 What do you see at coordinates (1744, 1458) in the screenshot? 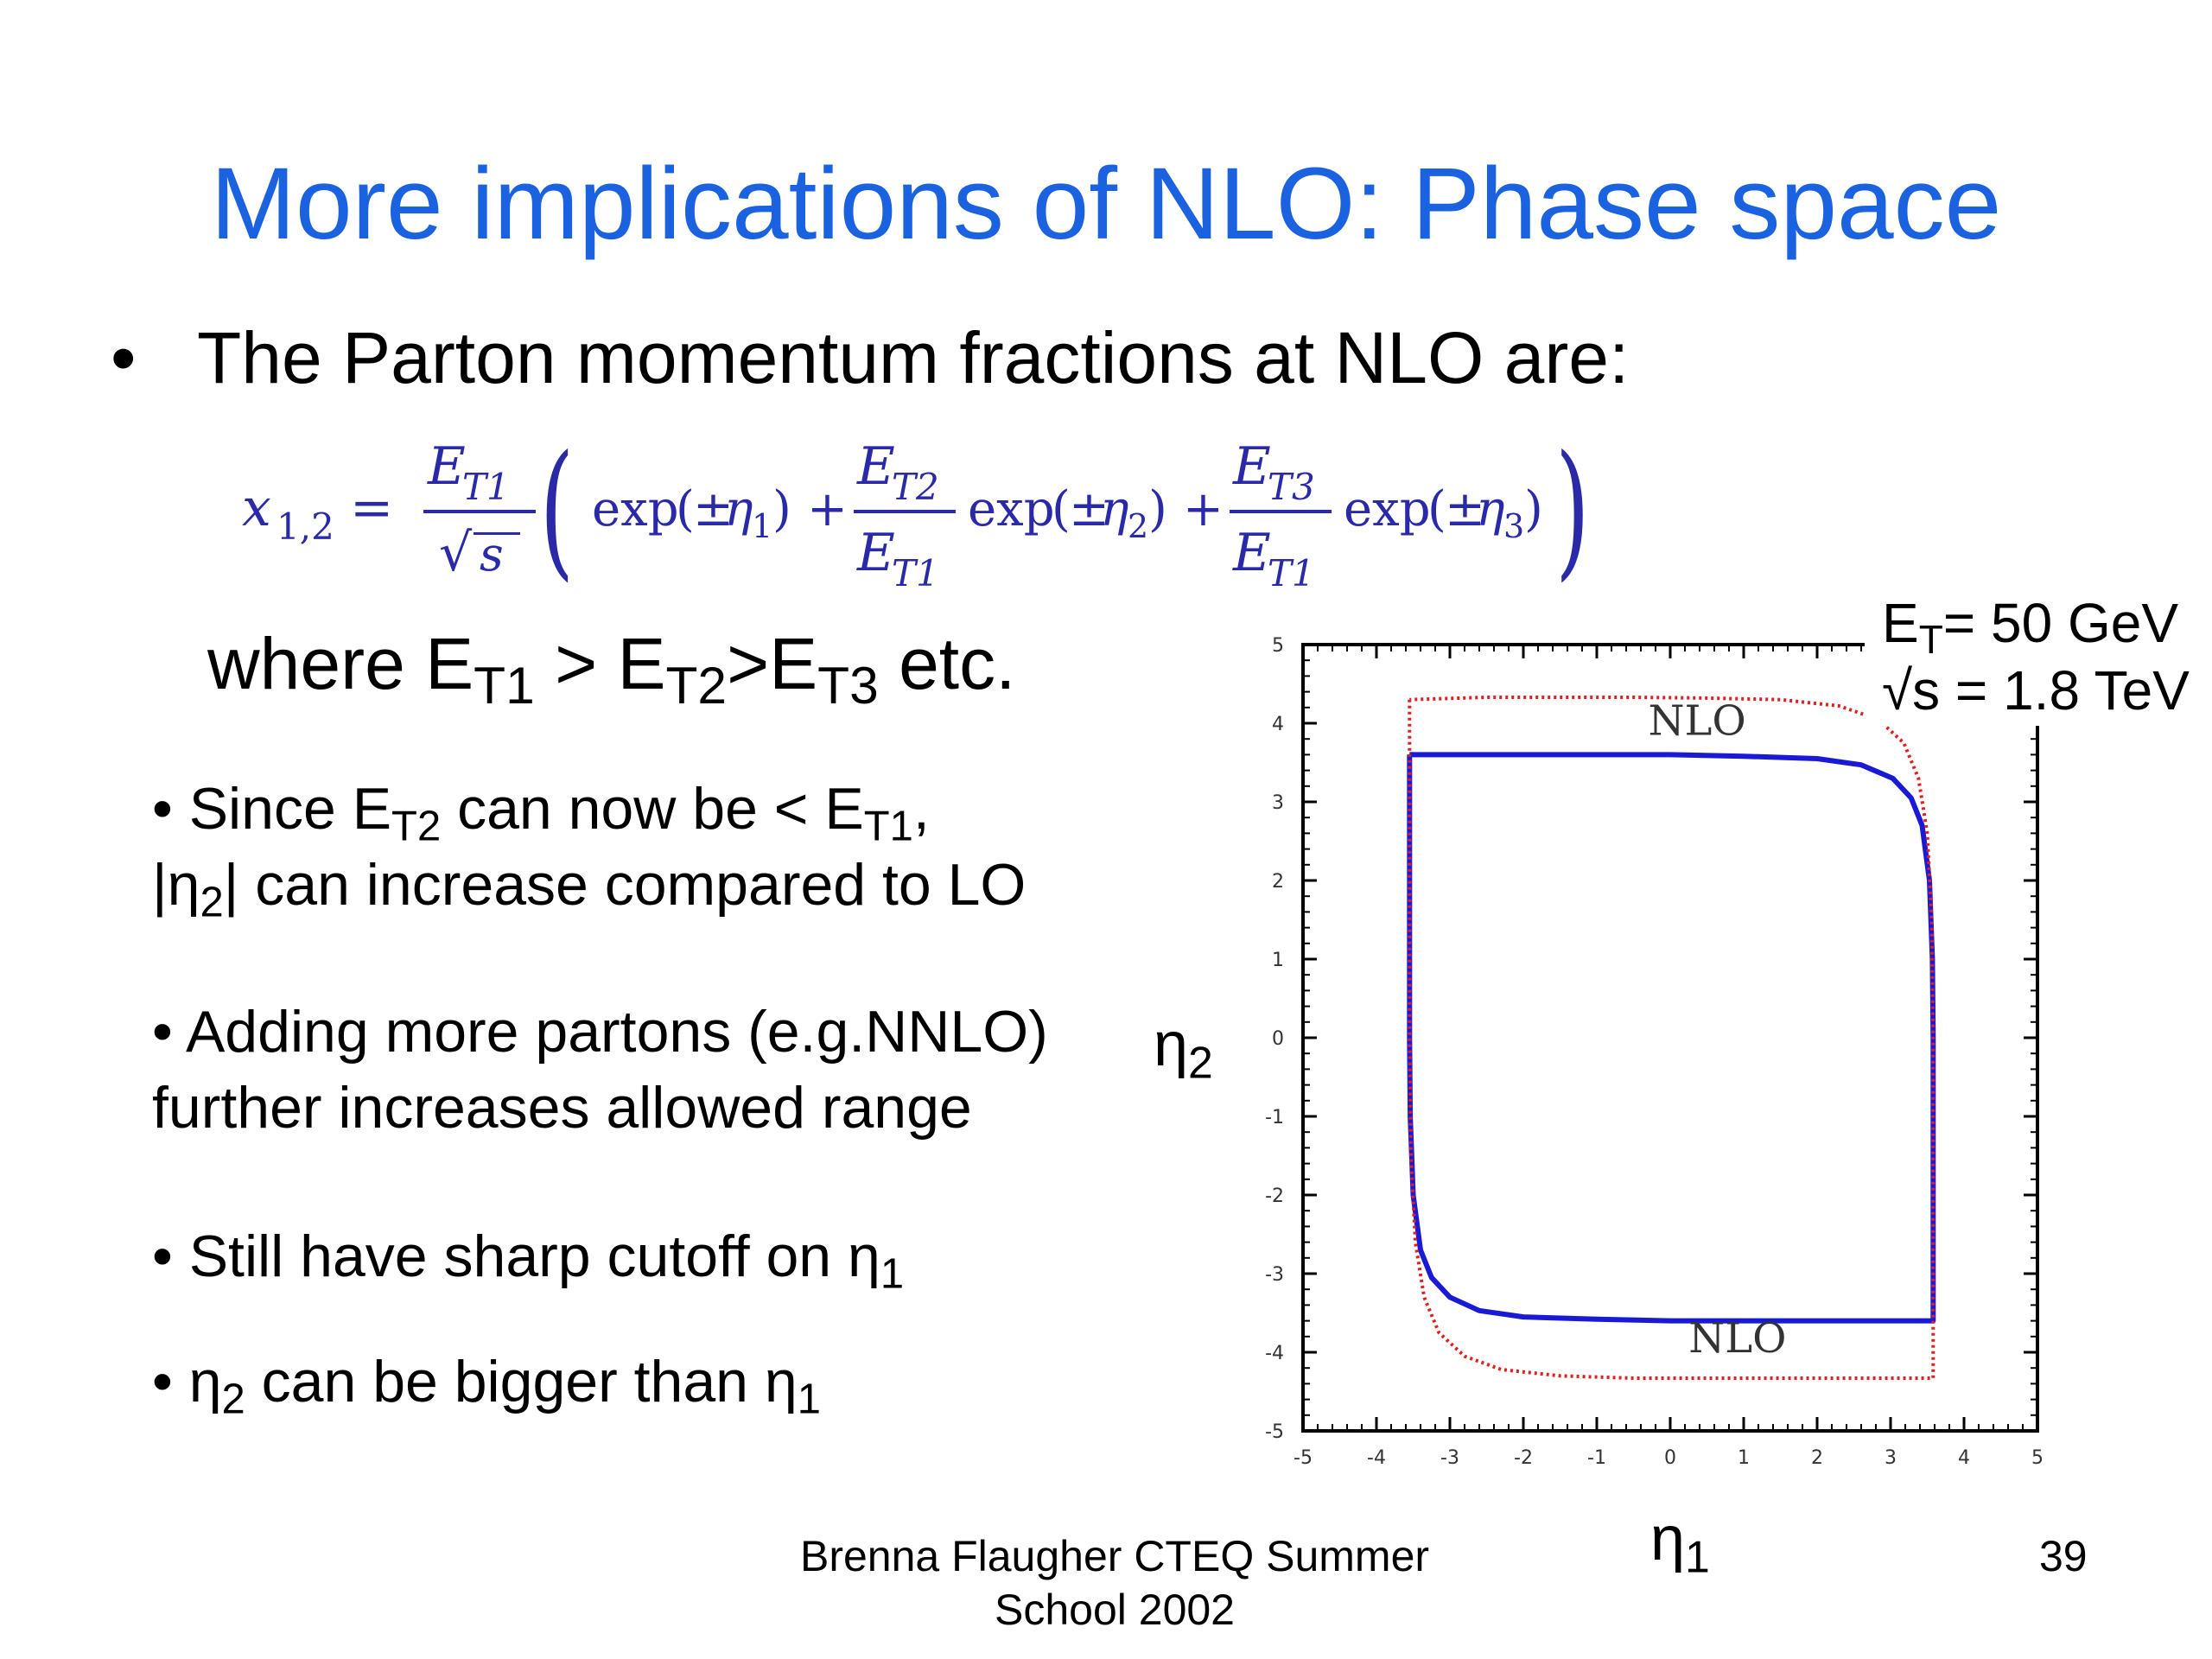
I see `x-tick-label: 1` at bounding box center [1744, 1458].